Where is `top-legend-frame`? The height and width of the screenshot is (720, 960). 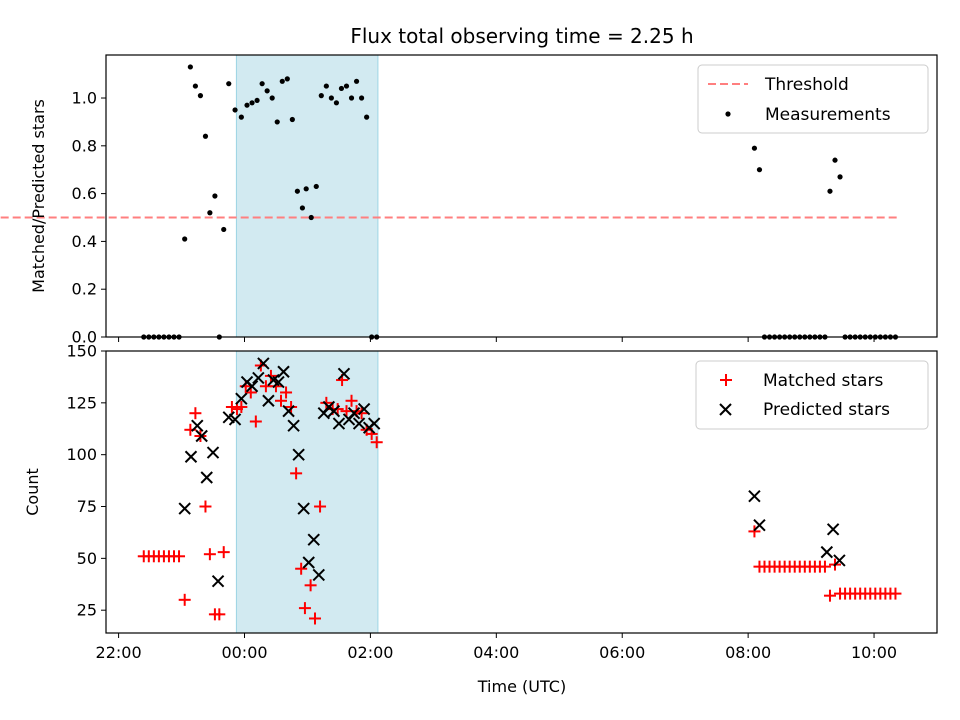
top-legend-frame is located at coordinates (813, 99).